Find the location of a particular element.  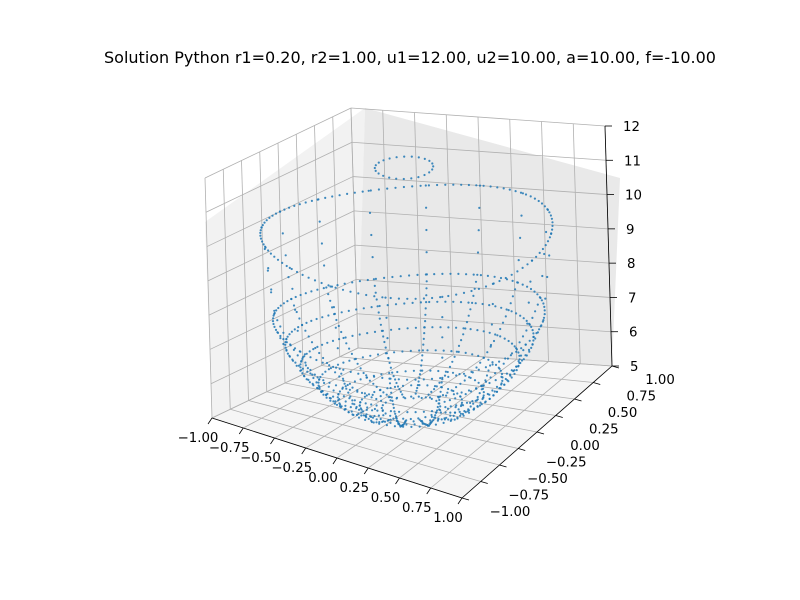

x-tick-label: −0.25 is located at coordinates (291, 468).